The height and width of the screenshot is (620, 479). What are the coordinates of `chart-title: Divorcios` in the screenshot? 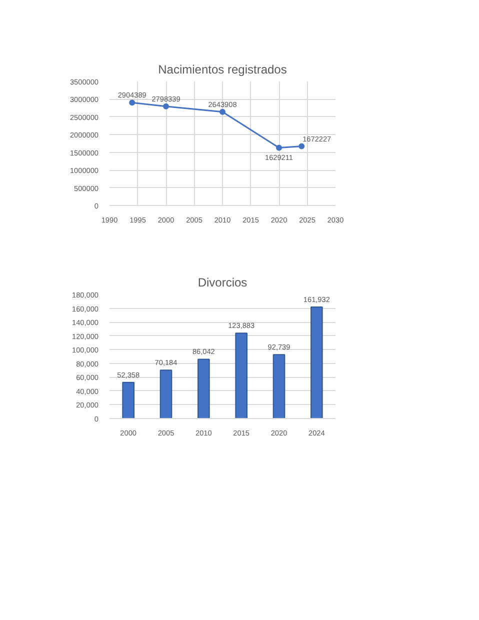 It's located at (223, 283).